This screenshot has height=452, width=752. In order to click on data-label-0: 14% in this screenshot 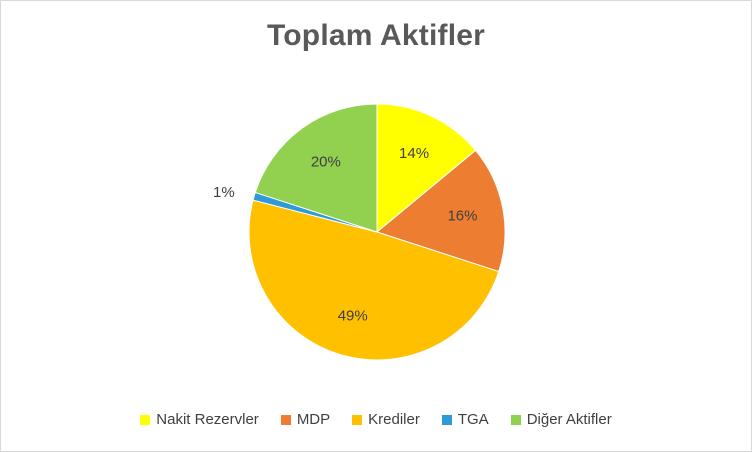, I will do `click(414, 153)`.